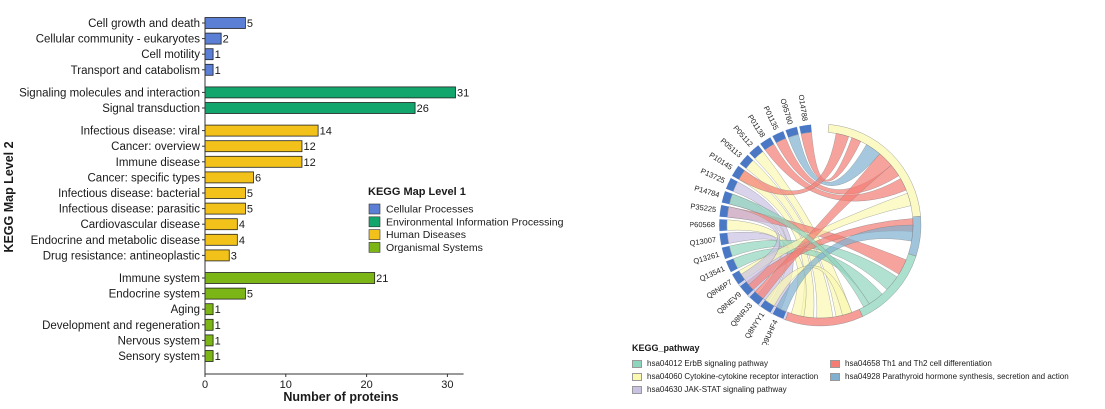 Image resolution: width=1105 pixels, height=409 pixels. I want to click on category-label: Endocrine system, so click(154, 295).